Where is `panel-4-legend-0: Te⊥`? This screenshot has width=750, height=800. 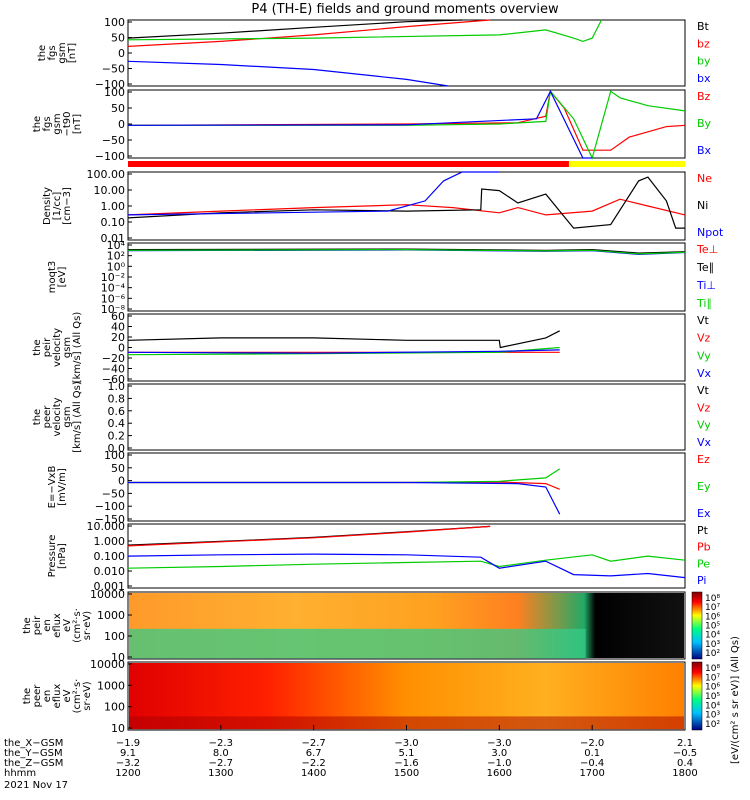 panel-4-legend-0: Te⊥ is located at coordinates (707, 249).